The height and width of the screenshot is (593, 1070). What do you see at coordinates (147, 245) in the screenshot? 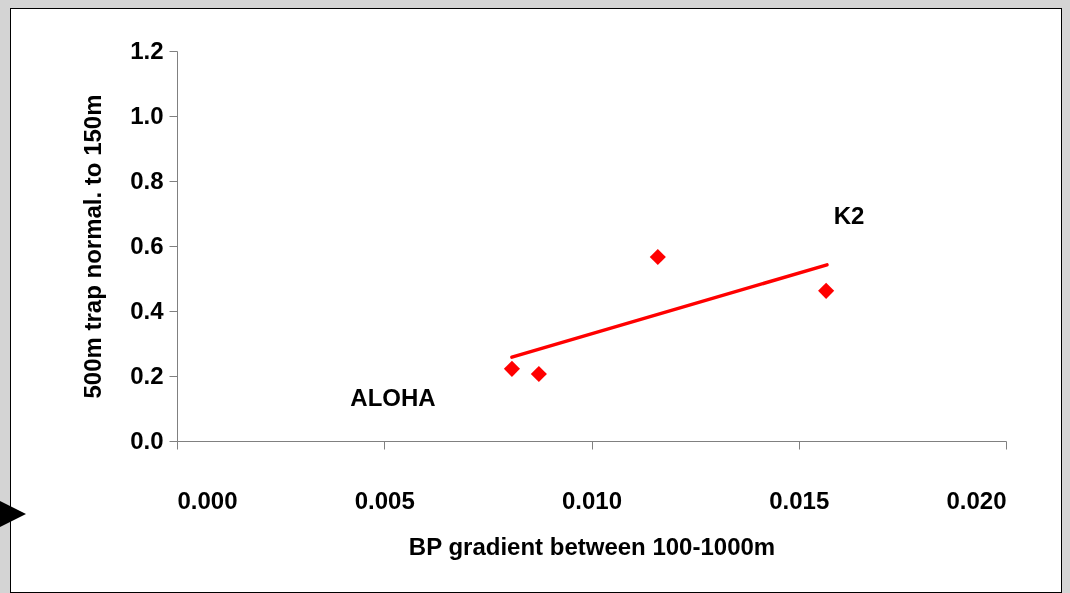
I see `y-tick-label: 0.6` at bounding box center [147, 245].